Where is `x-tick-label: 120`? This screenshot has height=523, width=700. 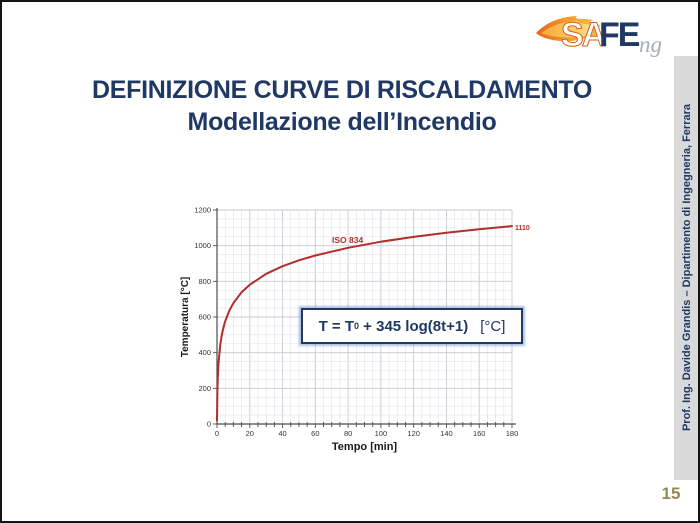
x-tick-label: 120 is located at coordinates (413, 433).